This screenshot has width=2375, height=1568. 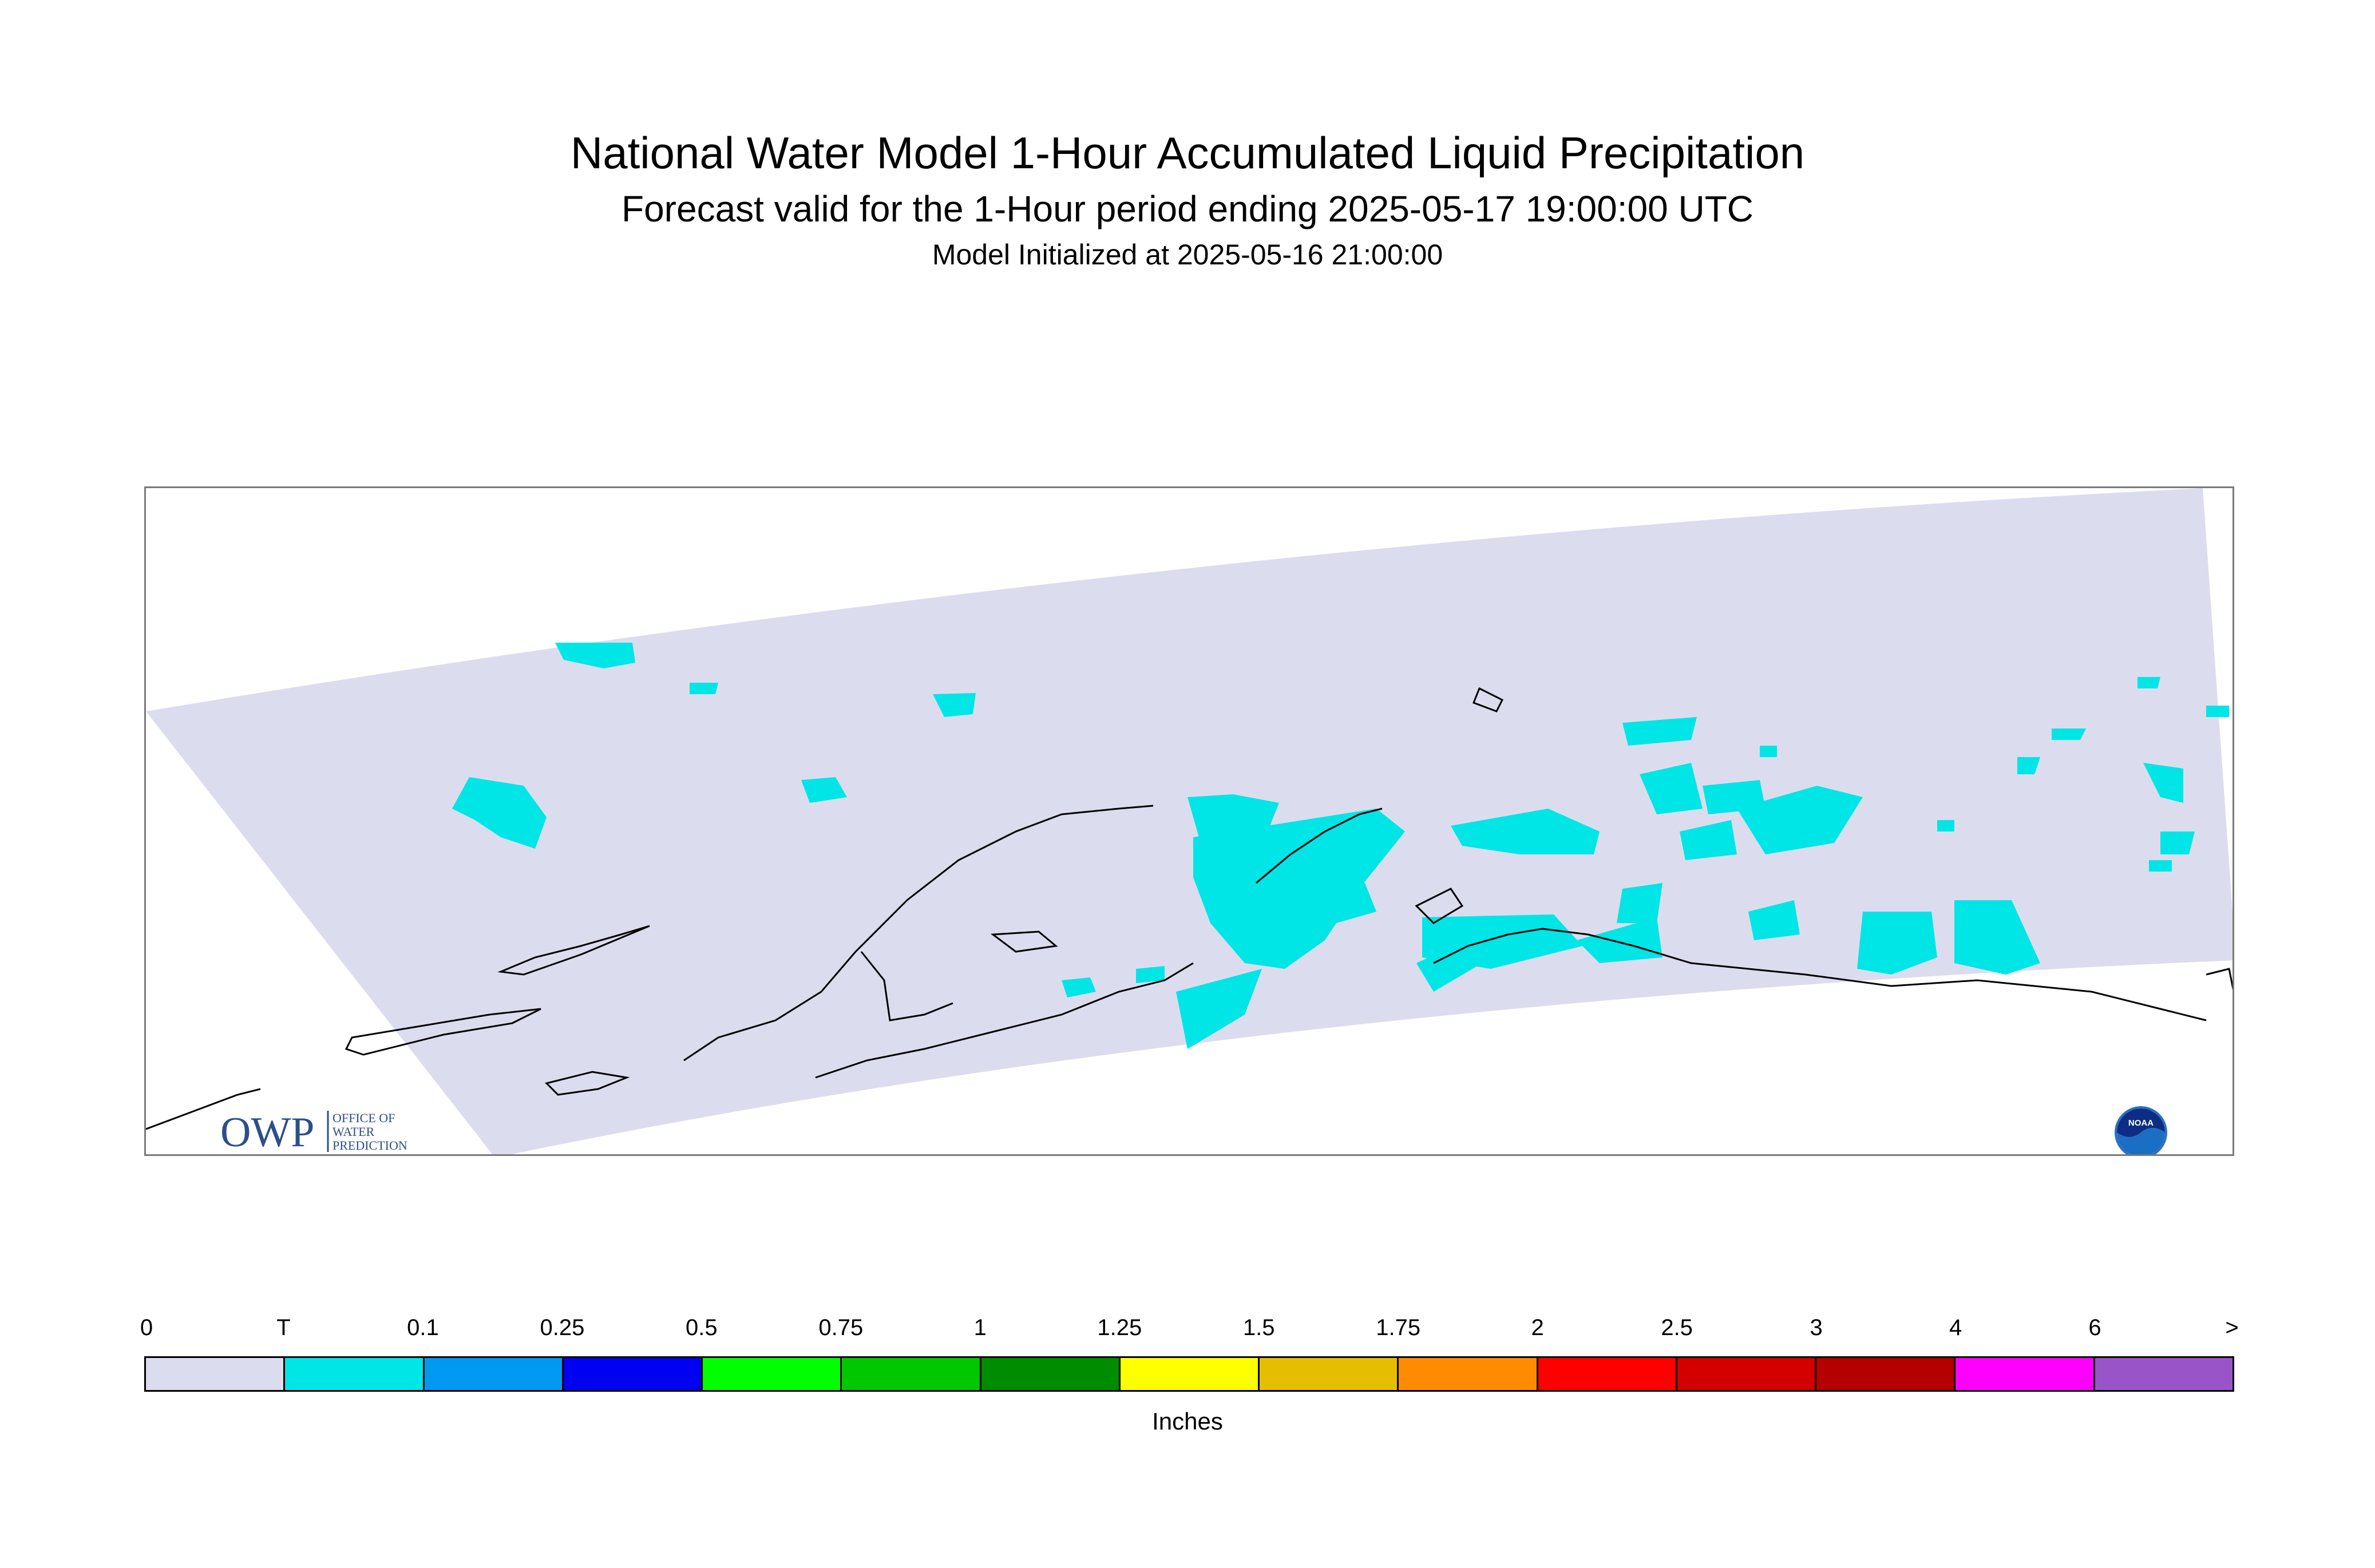 What do you see at coordinates (1538, 1327) in the screenshot?
I see `legend-tick-label: 2` at bounding box center [1538, 1327].